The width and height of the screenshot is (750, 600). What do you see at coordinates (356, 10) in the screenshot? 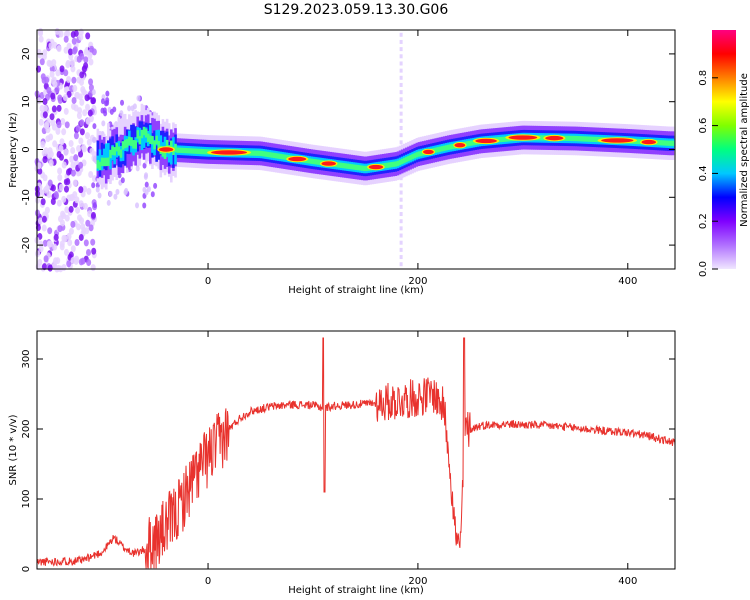
I see `chart-title: S129.2023.059.13.30.G06` at bounding box center [356, 10].